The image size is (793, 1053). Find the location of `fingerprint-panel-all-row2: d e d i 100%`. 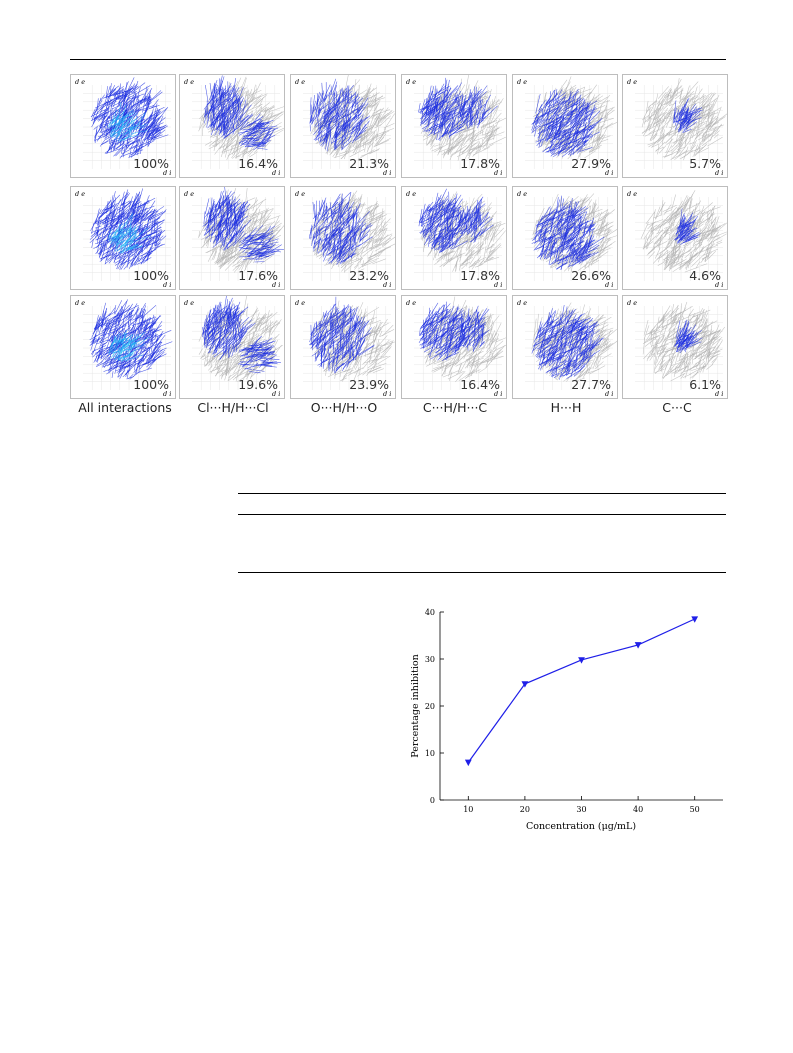

fingerprint-panel-all-row2: d e d i 100% is located at coordinates (123, 238).